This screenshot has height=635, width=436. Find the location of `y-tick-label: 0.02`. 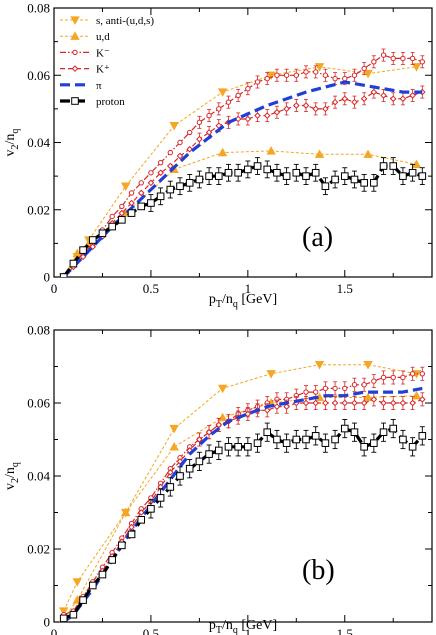

y-tick-label: 0.02 is located at coordinates (38, 209).